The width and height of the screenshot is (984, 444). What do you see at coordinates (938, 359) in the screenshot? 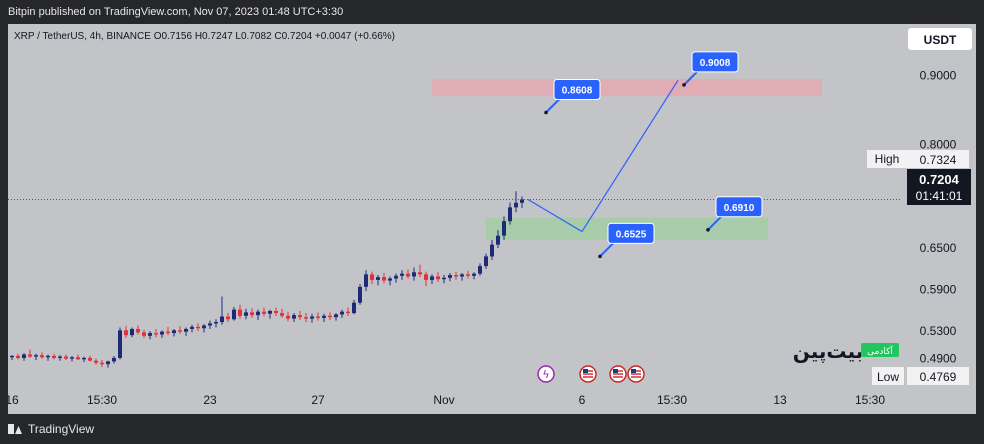
I see `price-tick-label: 0.4900` at bounding box center [938, 359].